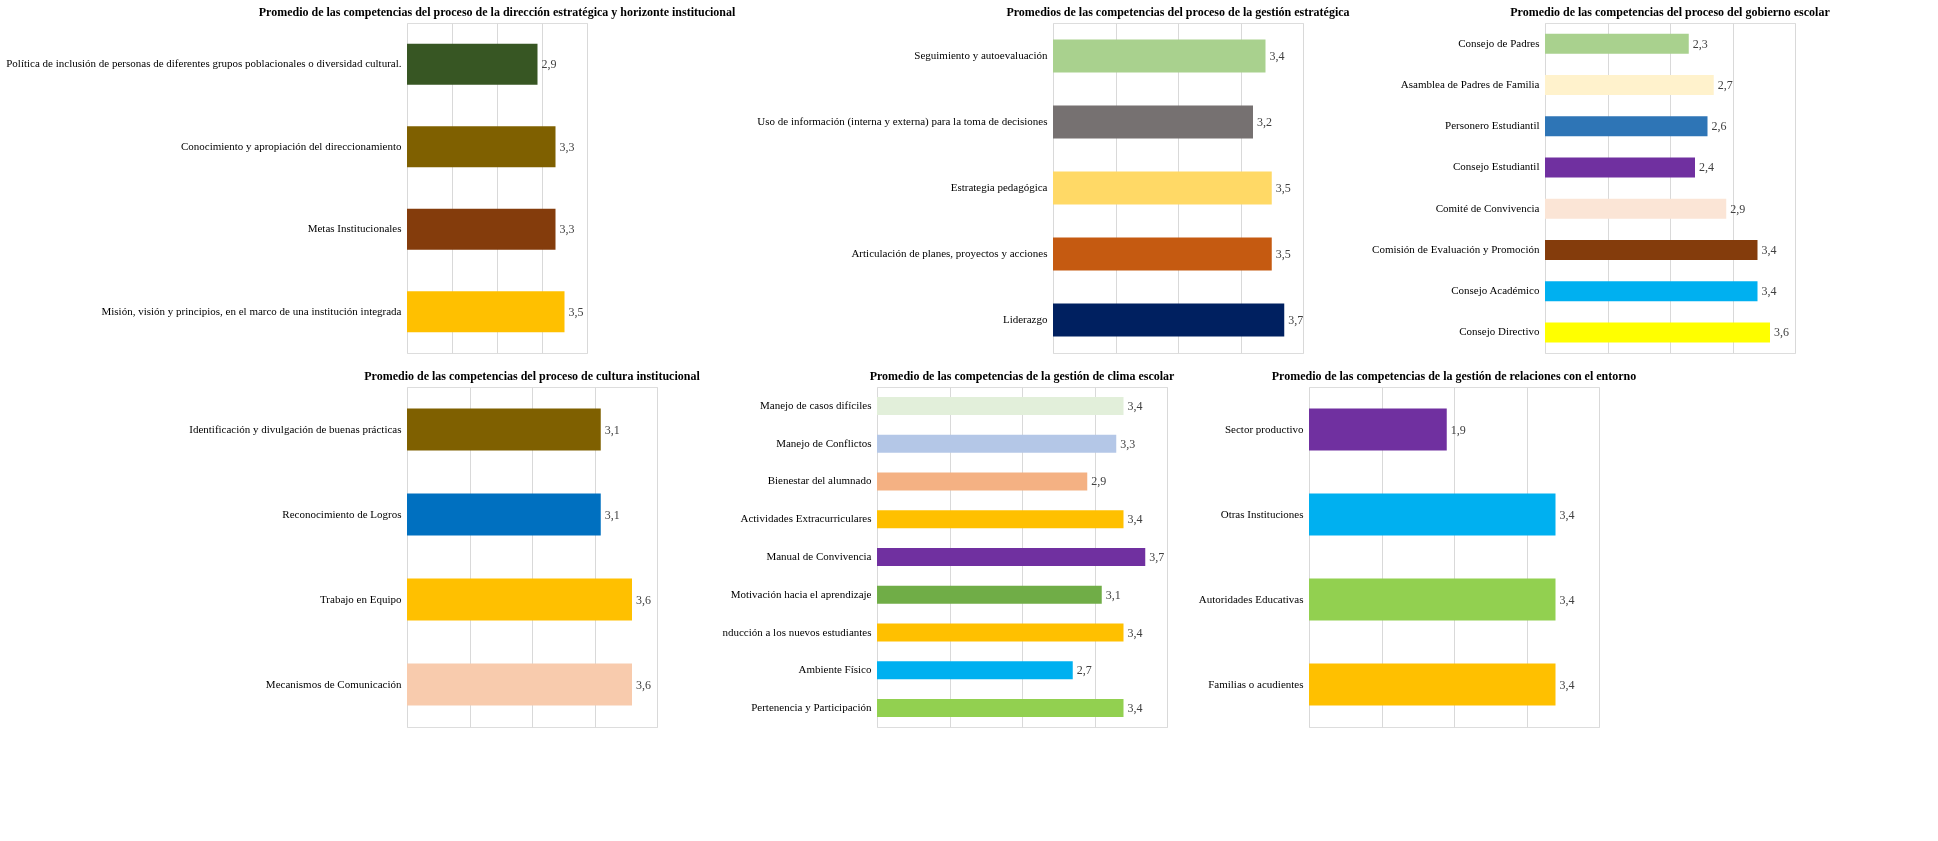  What do you see at coordinates (1719, 126) in the screenshot?
I see `data-label: 2,6` at bounding box center [1719, 126].